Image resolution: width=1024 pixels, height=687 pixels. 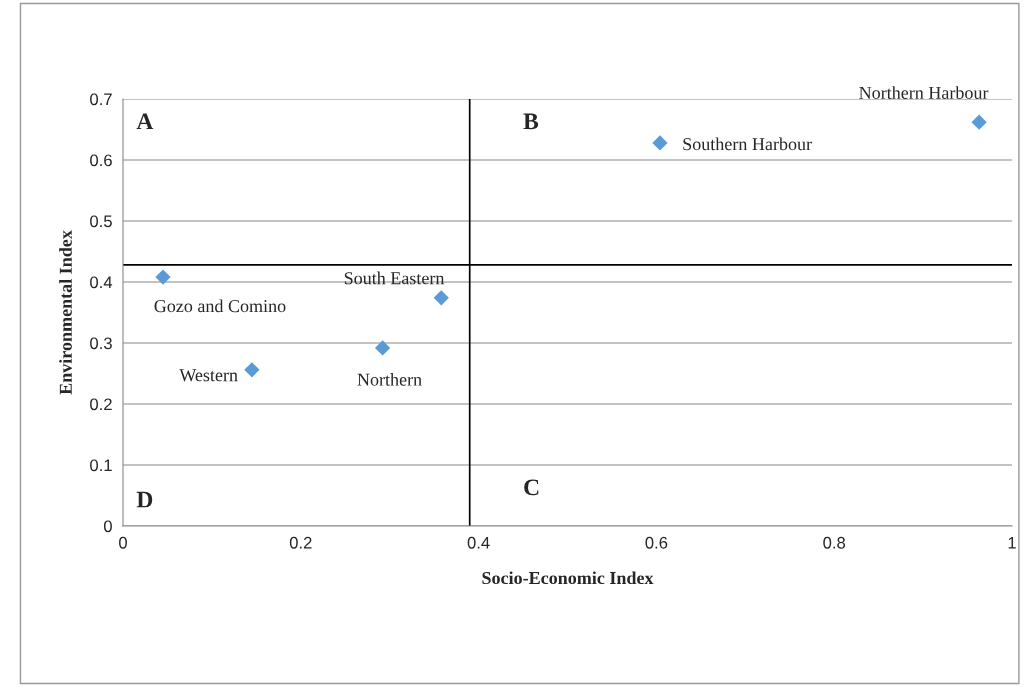 What do you see at coordinates (101, 343) in the screenshot?
I see `y-tick-label: 0.3` at bounding box center [101, 343].